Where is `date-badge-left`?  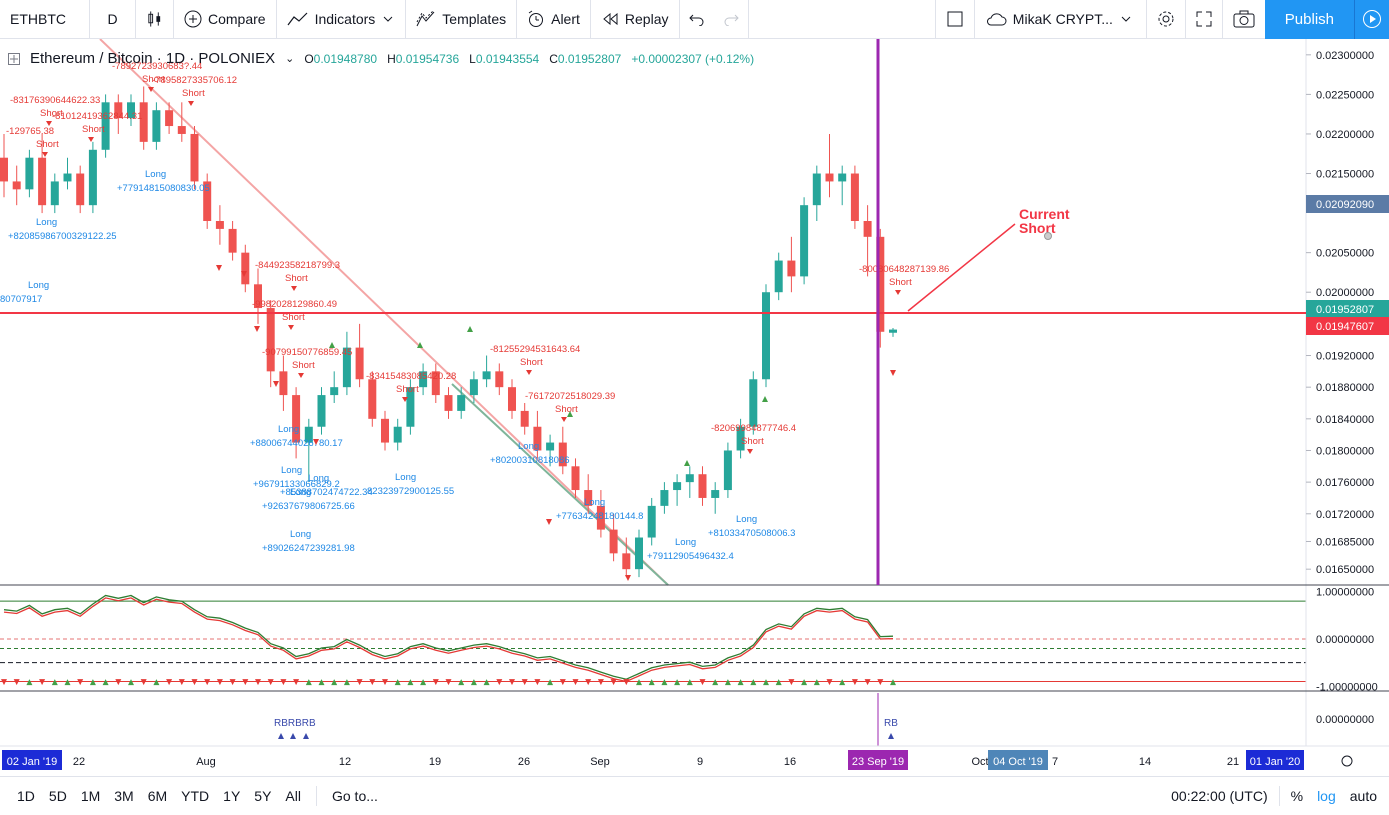
date-badge-left is located at coordinates (32, 760).